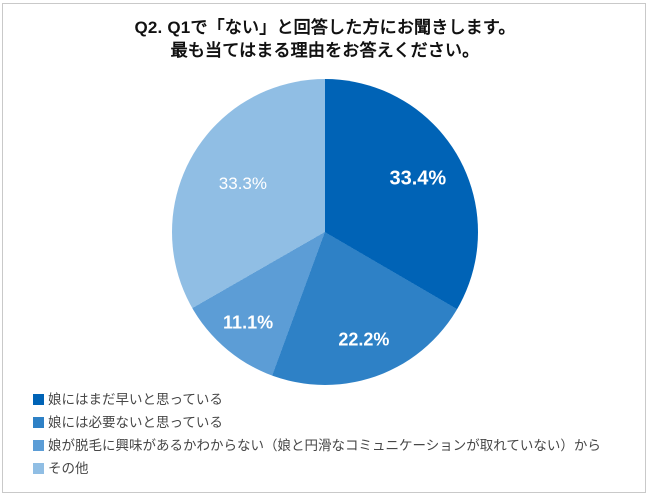  Describe the element at coordinates (325, 50) in the screenshot. I see `chart-title-line2: 最も当てはまる理由をお答えください。` at that location.